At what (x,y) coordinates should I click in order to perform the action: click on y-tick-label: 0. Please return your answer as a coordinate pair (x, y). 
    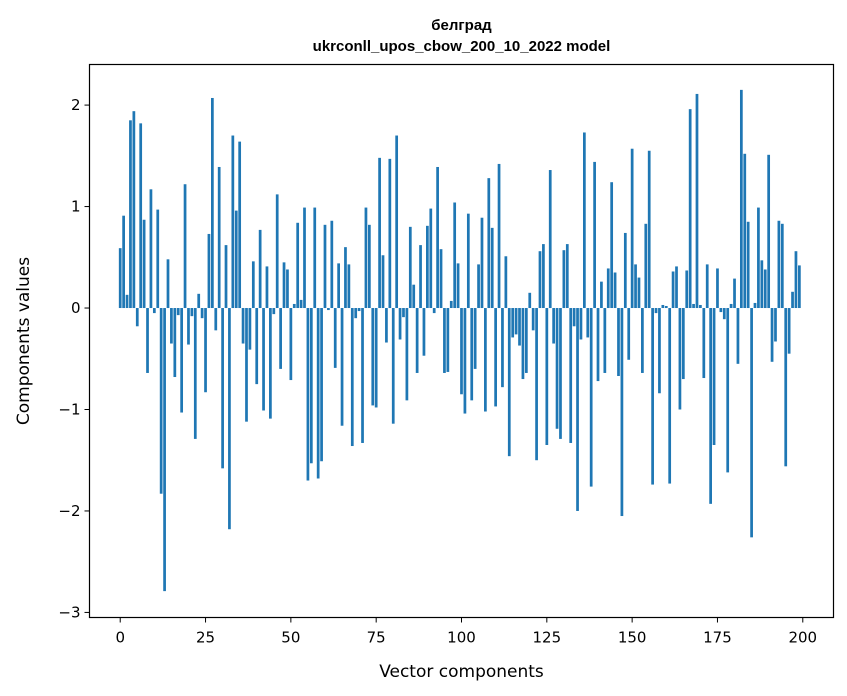
    Looking at the image, I should click on (76, 308).